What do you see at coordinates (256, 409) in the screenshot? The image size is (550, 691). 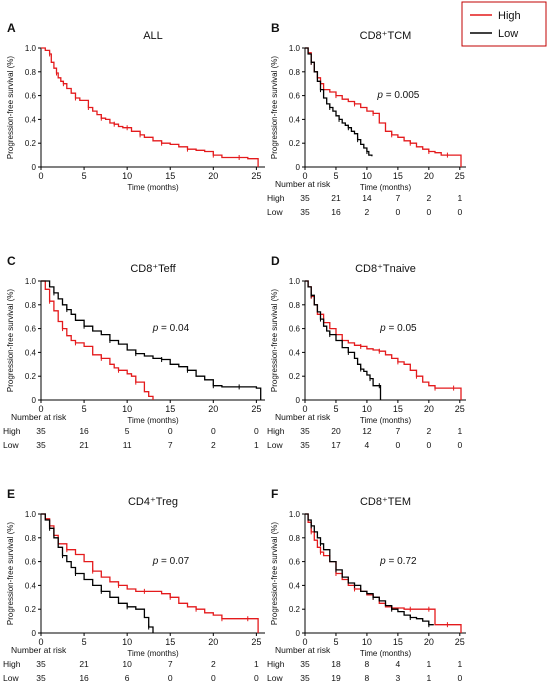 I see `x-tick-label-c: 25` at bounding box center [256, 409].